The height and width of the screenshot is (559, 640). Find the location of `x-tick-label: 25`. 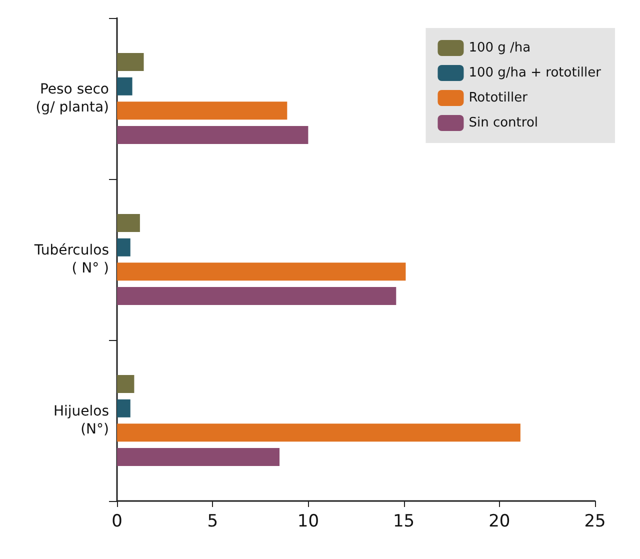

x-tick-label: 25 is located at coordinates (595, 522).